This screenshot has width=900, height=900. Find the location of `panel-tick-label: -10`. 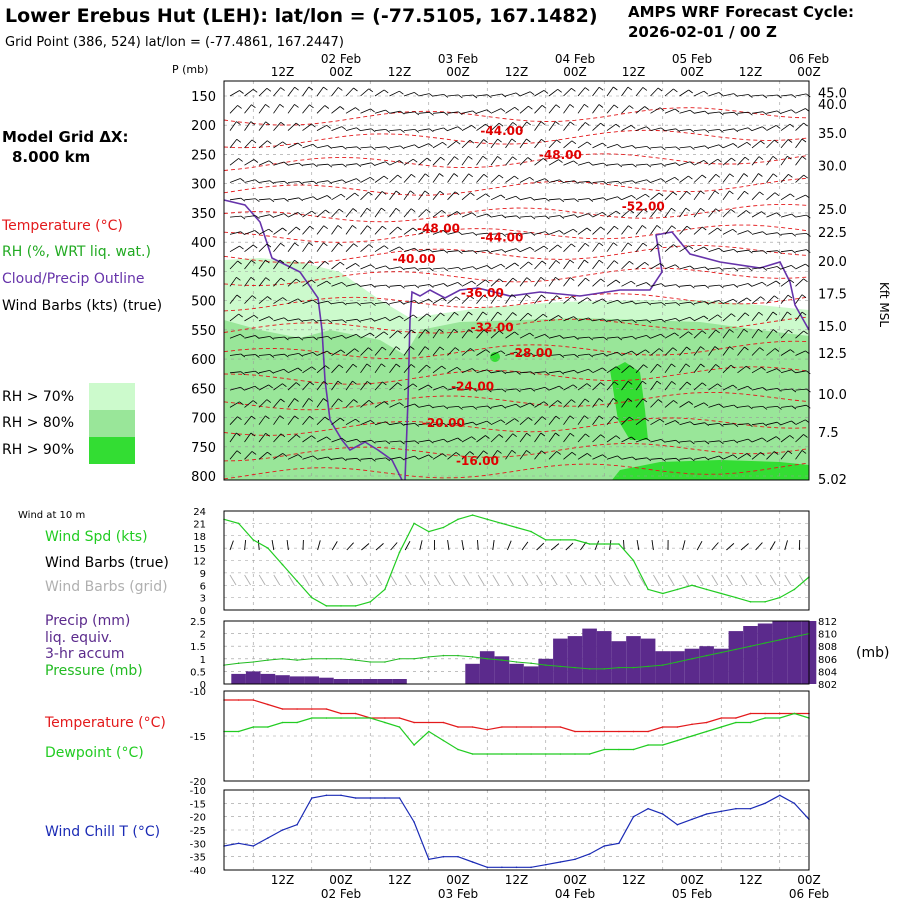

panel-tick-label: -10 is located at coordinates (198, 791).